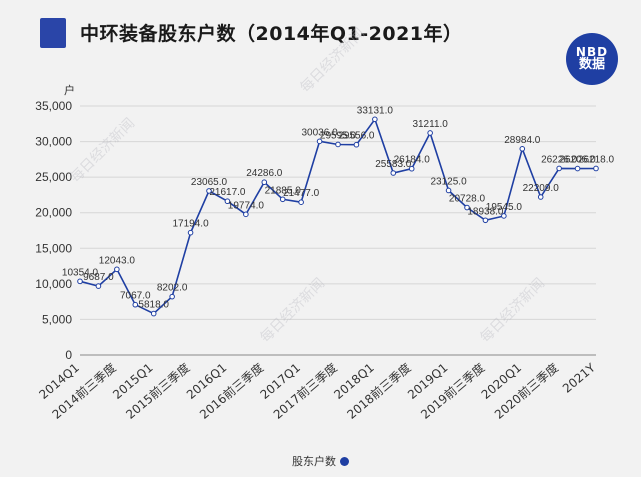 The image size is (641, 477). What do you see at coordinates (53, 106) in the screenshot?
I see `y-tick-label: 35,000` at bounding box center [53, 106].